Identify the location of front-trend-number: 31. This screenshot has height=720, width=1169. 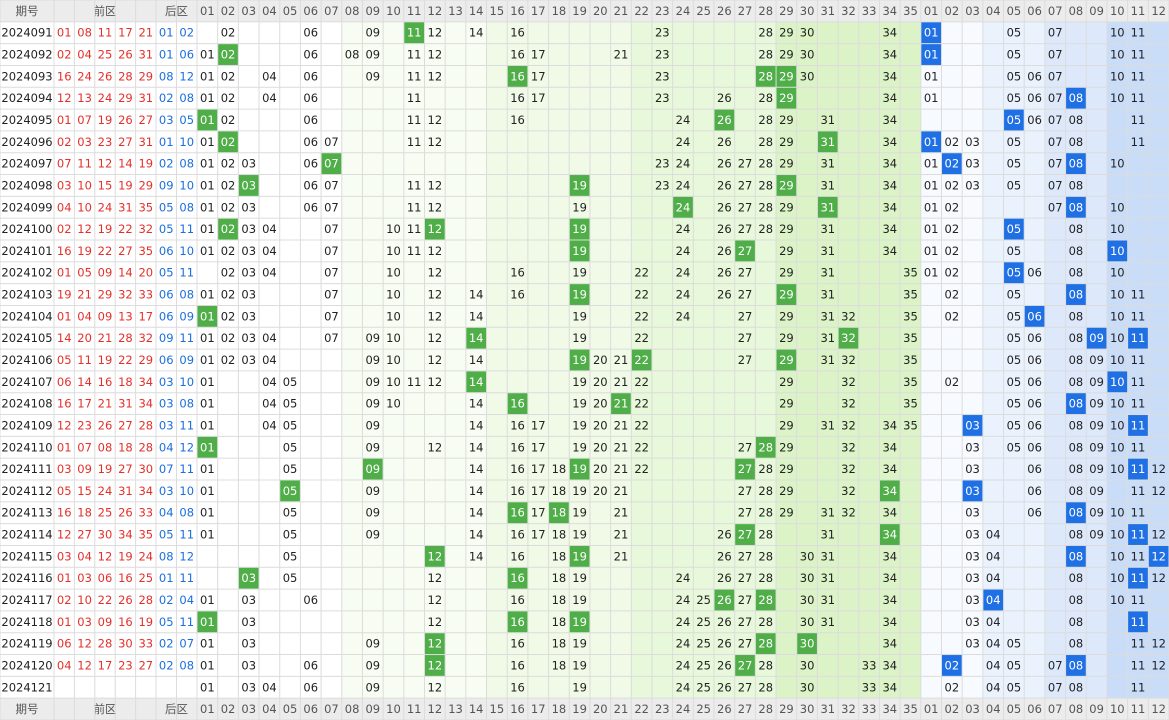
(827, 600).